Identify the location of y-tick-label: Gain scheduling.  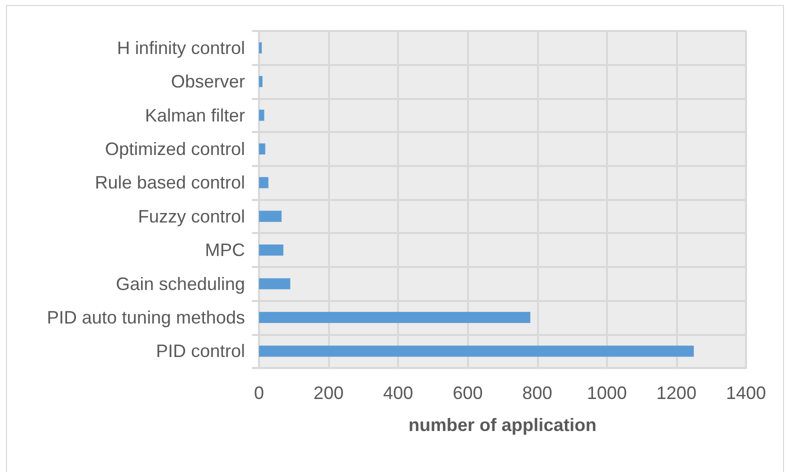
(180, 284).